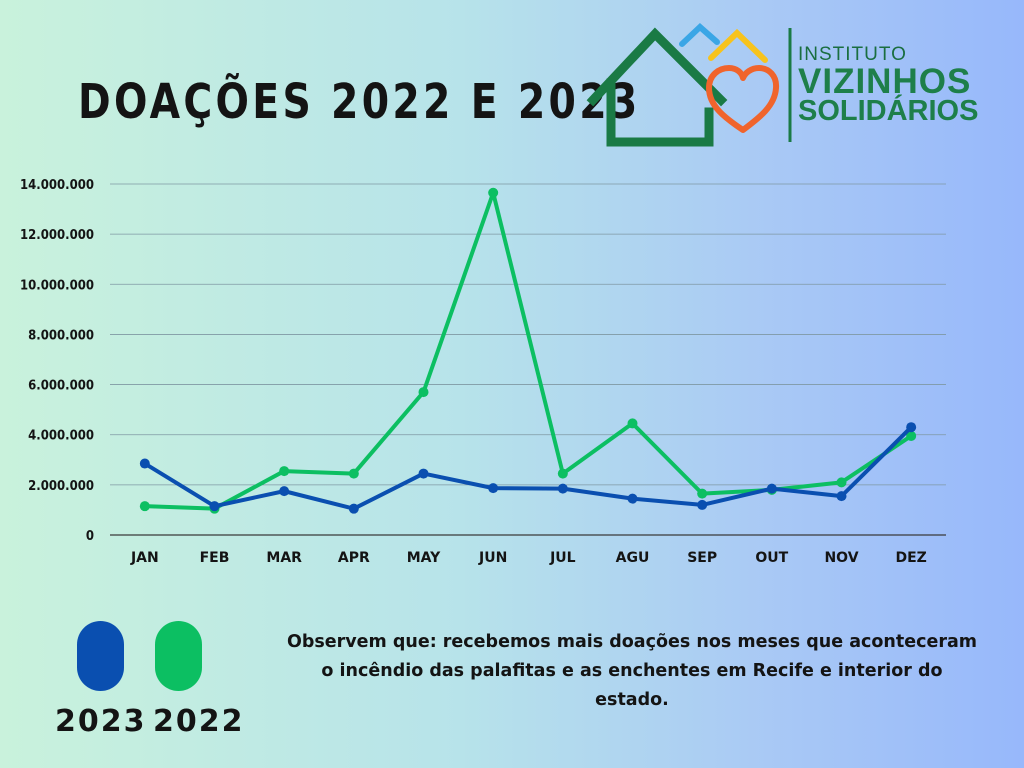 The image size is (1024, 768). What do you see at coordinates (492, 558) in the screenshot?
I see `x-tick-label: JUN` at bounding box center [492, 558].